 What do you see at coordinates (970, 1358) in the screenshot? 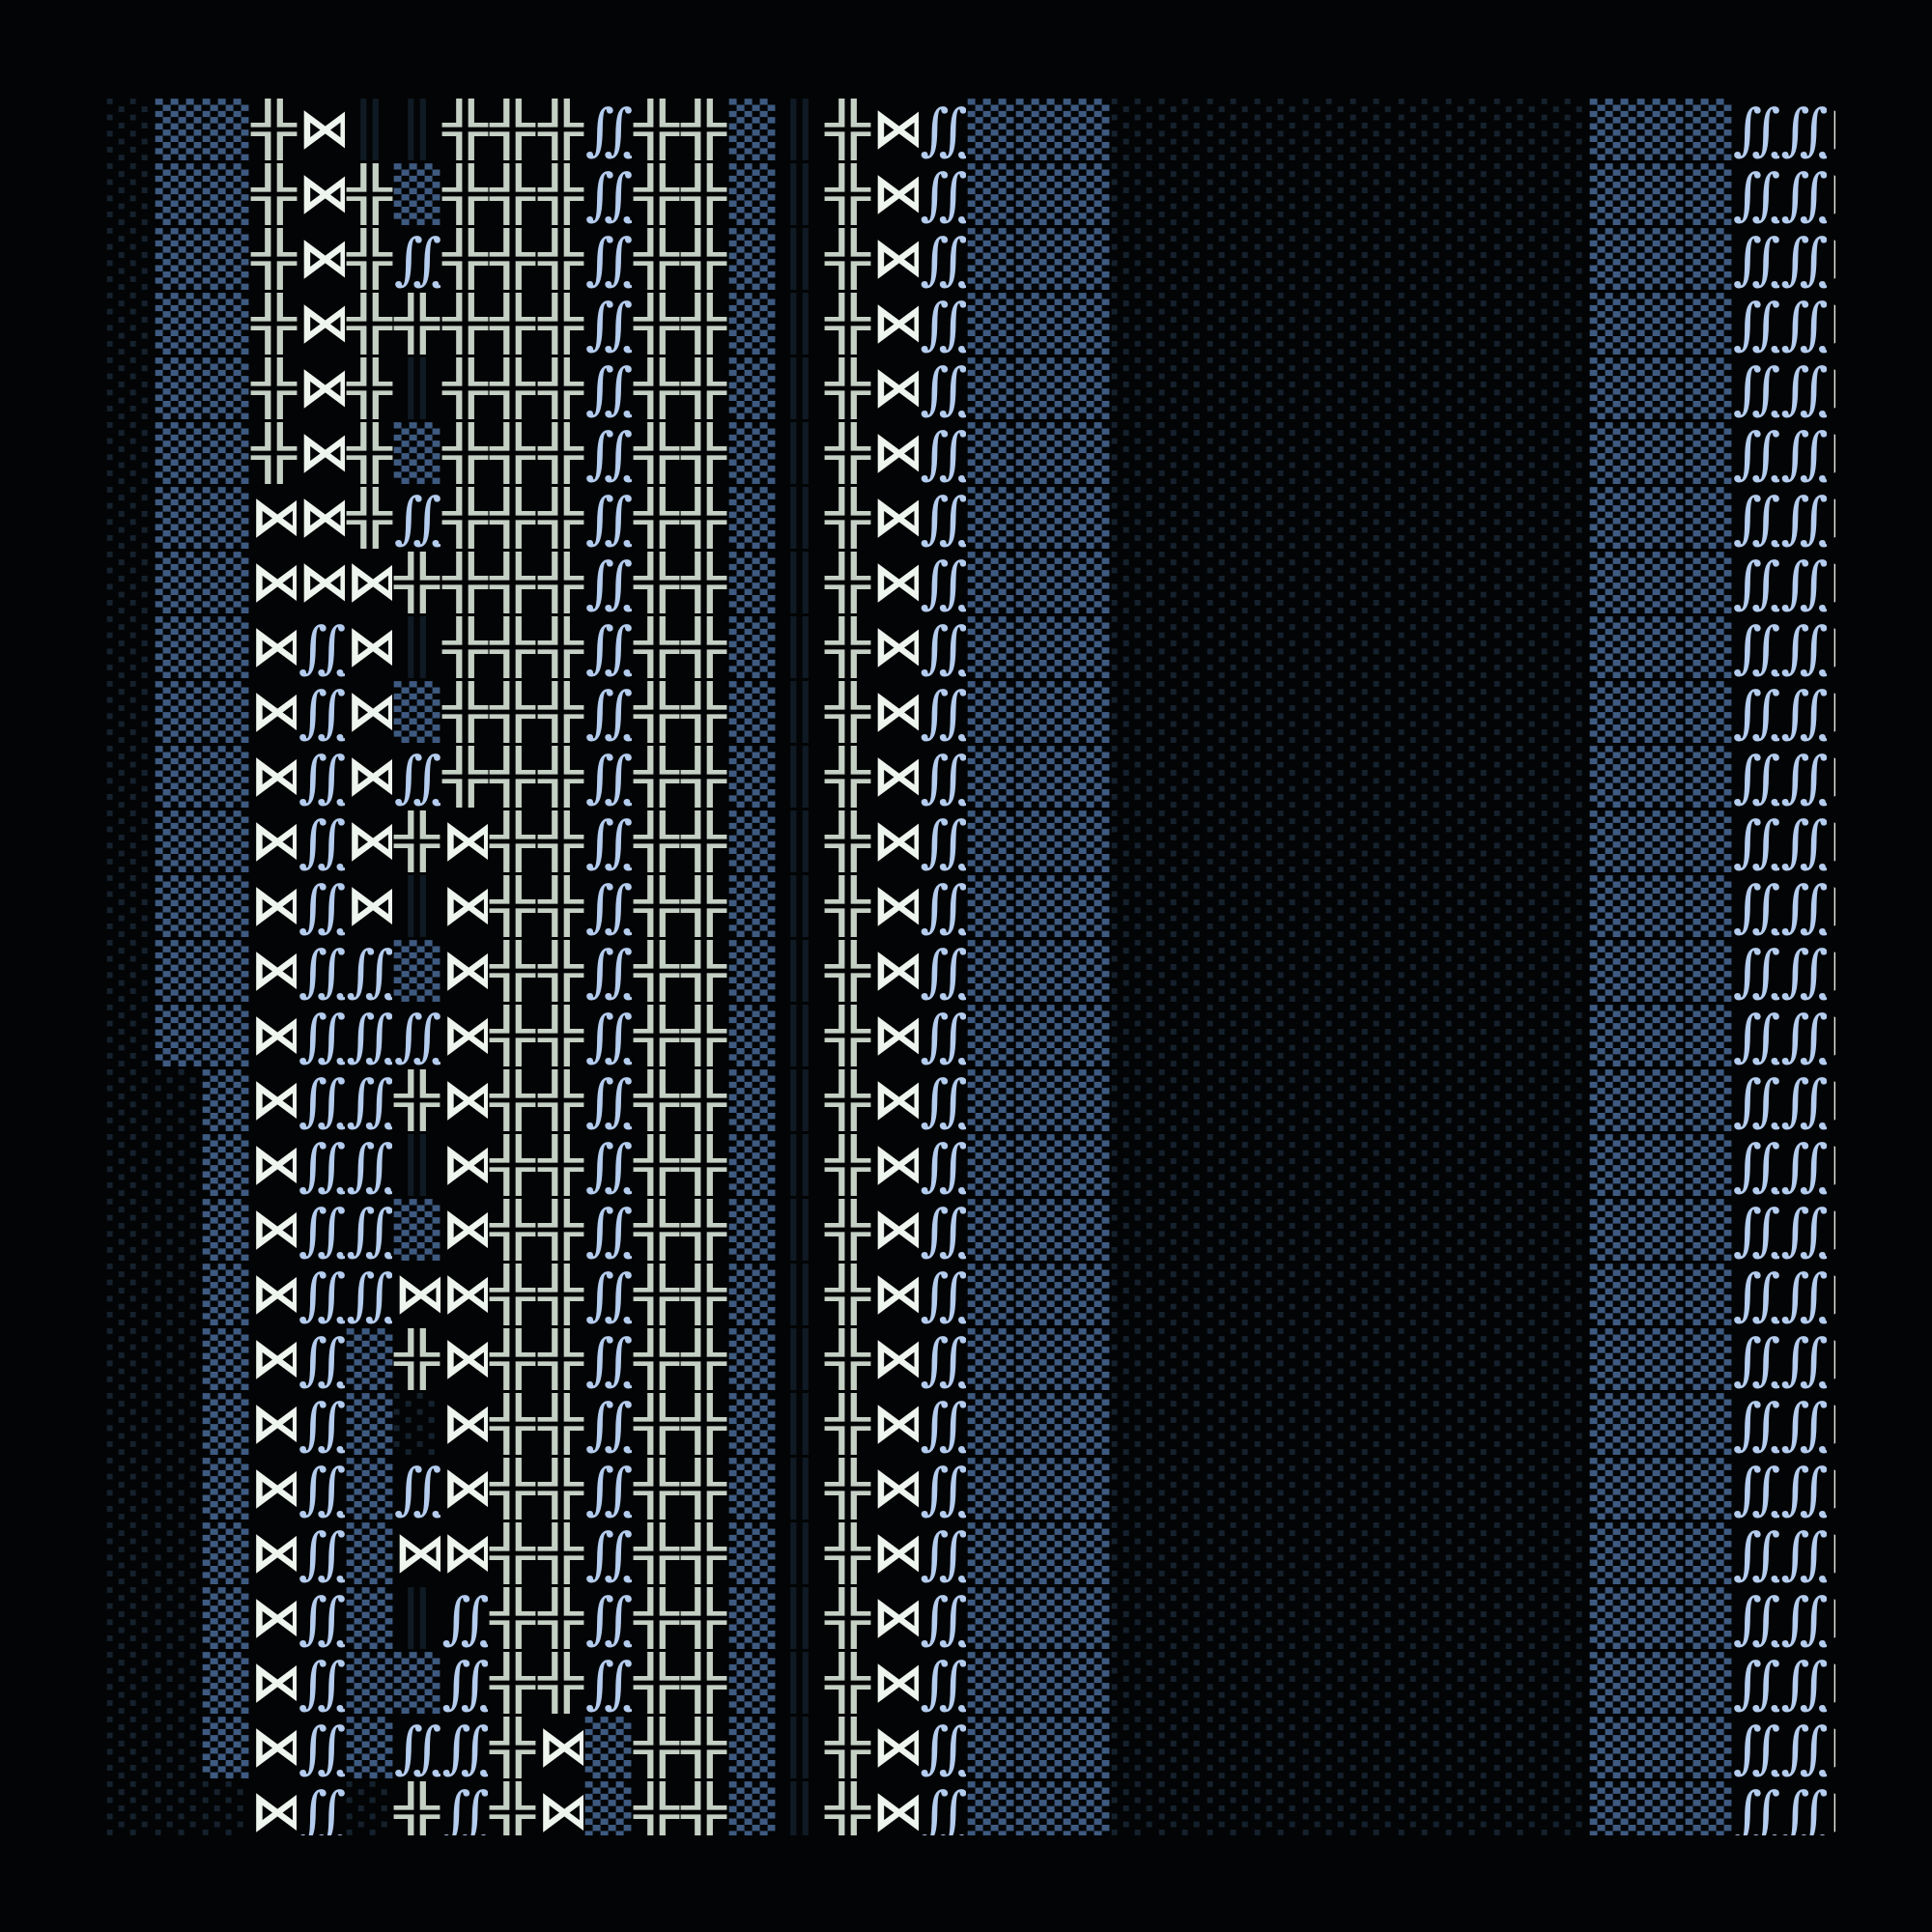
I see `glyph-row: ░░▒⋈∭▒╬⋈╬╬∭╬╬▒║╬⋈∭▒▒▒░░░░░░░░░░▒▒▒∭∭⋈` at bounding box center [970, 1358].